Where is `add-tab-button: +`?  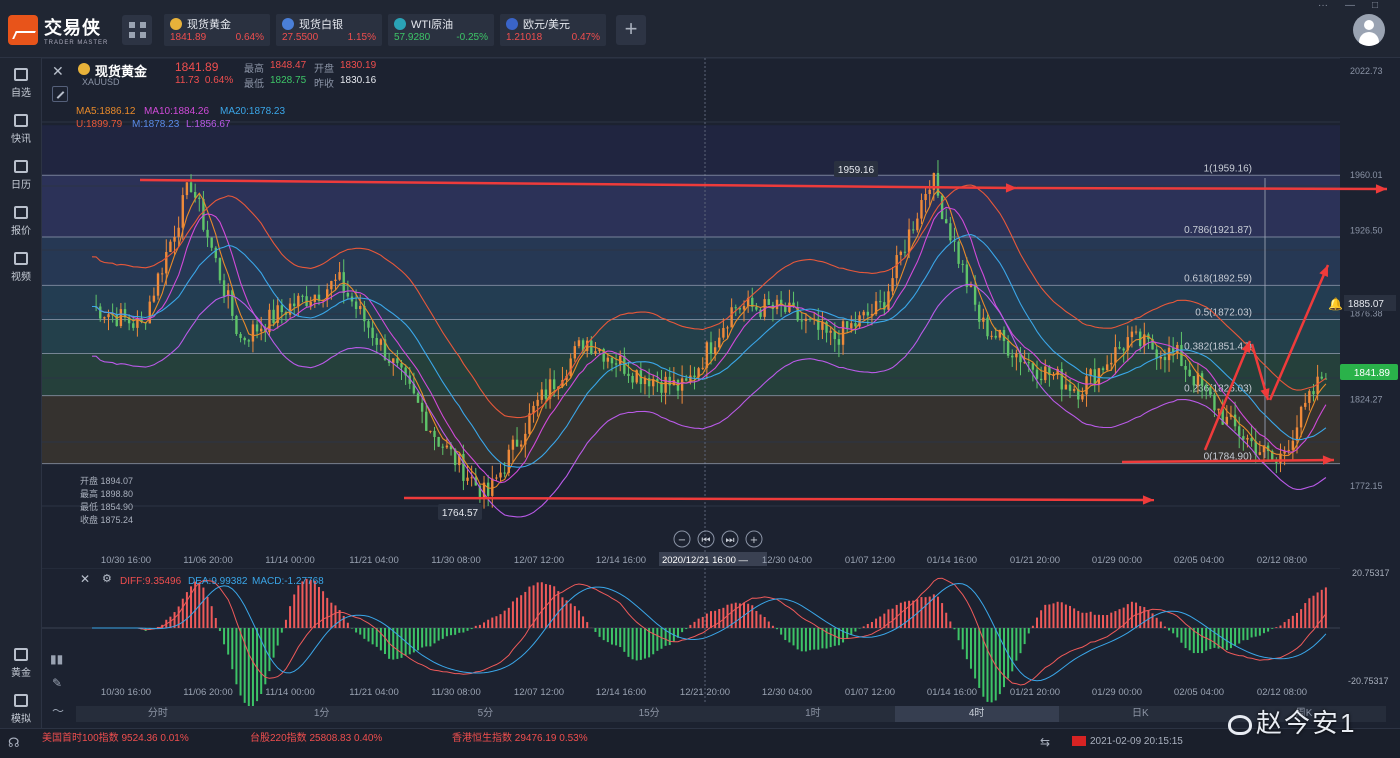 add-tab-button: + is located at coordinates (631, 30).